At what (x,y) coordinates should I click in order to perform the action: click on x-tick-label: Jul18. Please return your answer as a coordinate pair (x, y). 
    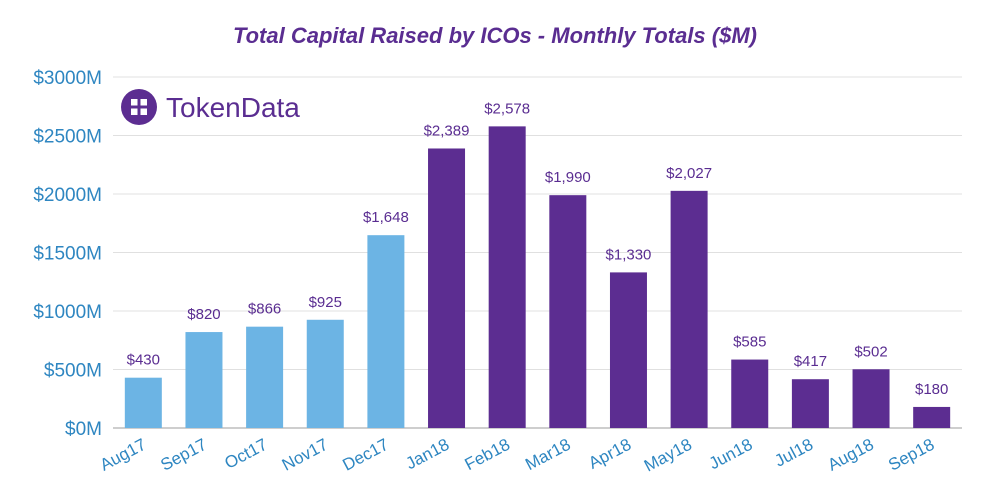
    Looking at the image, I should click on (793, 453).